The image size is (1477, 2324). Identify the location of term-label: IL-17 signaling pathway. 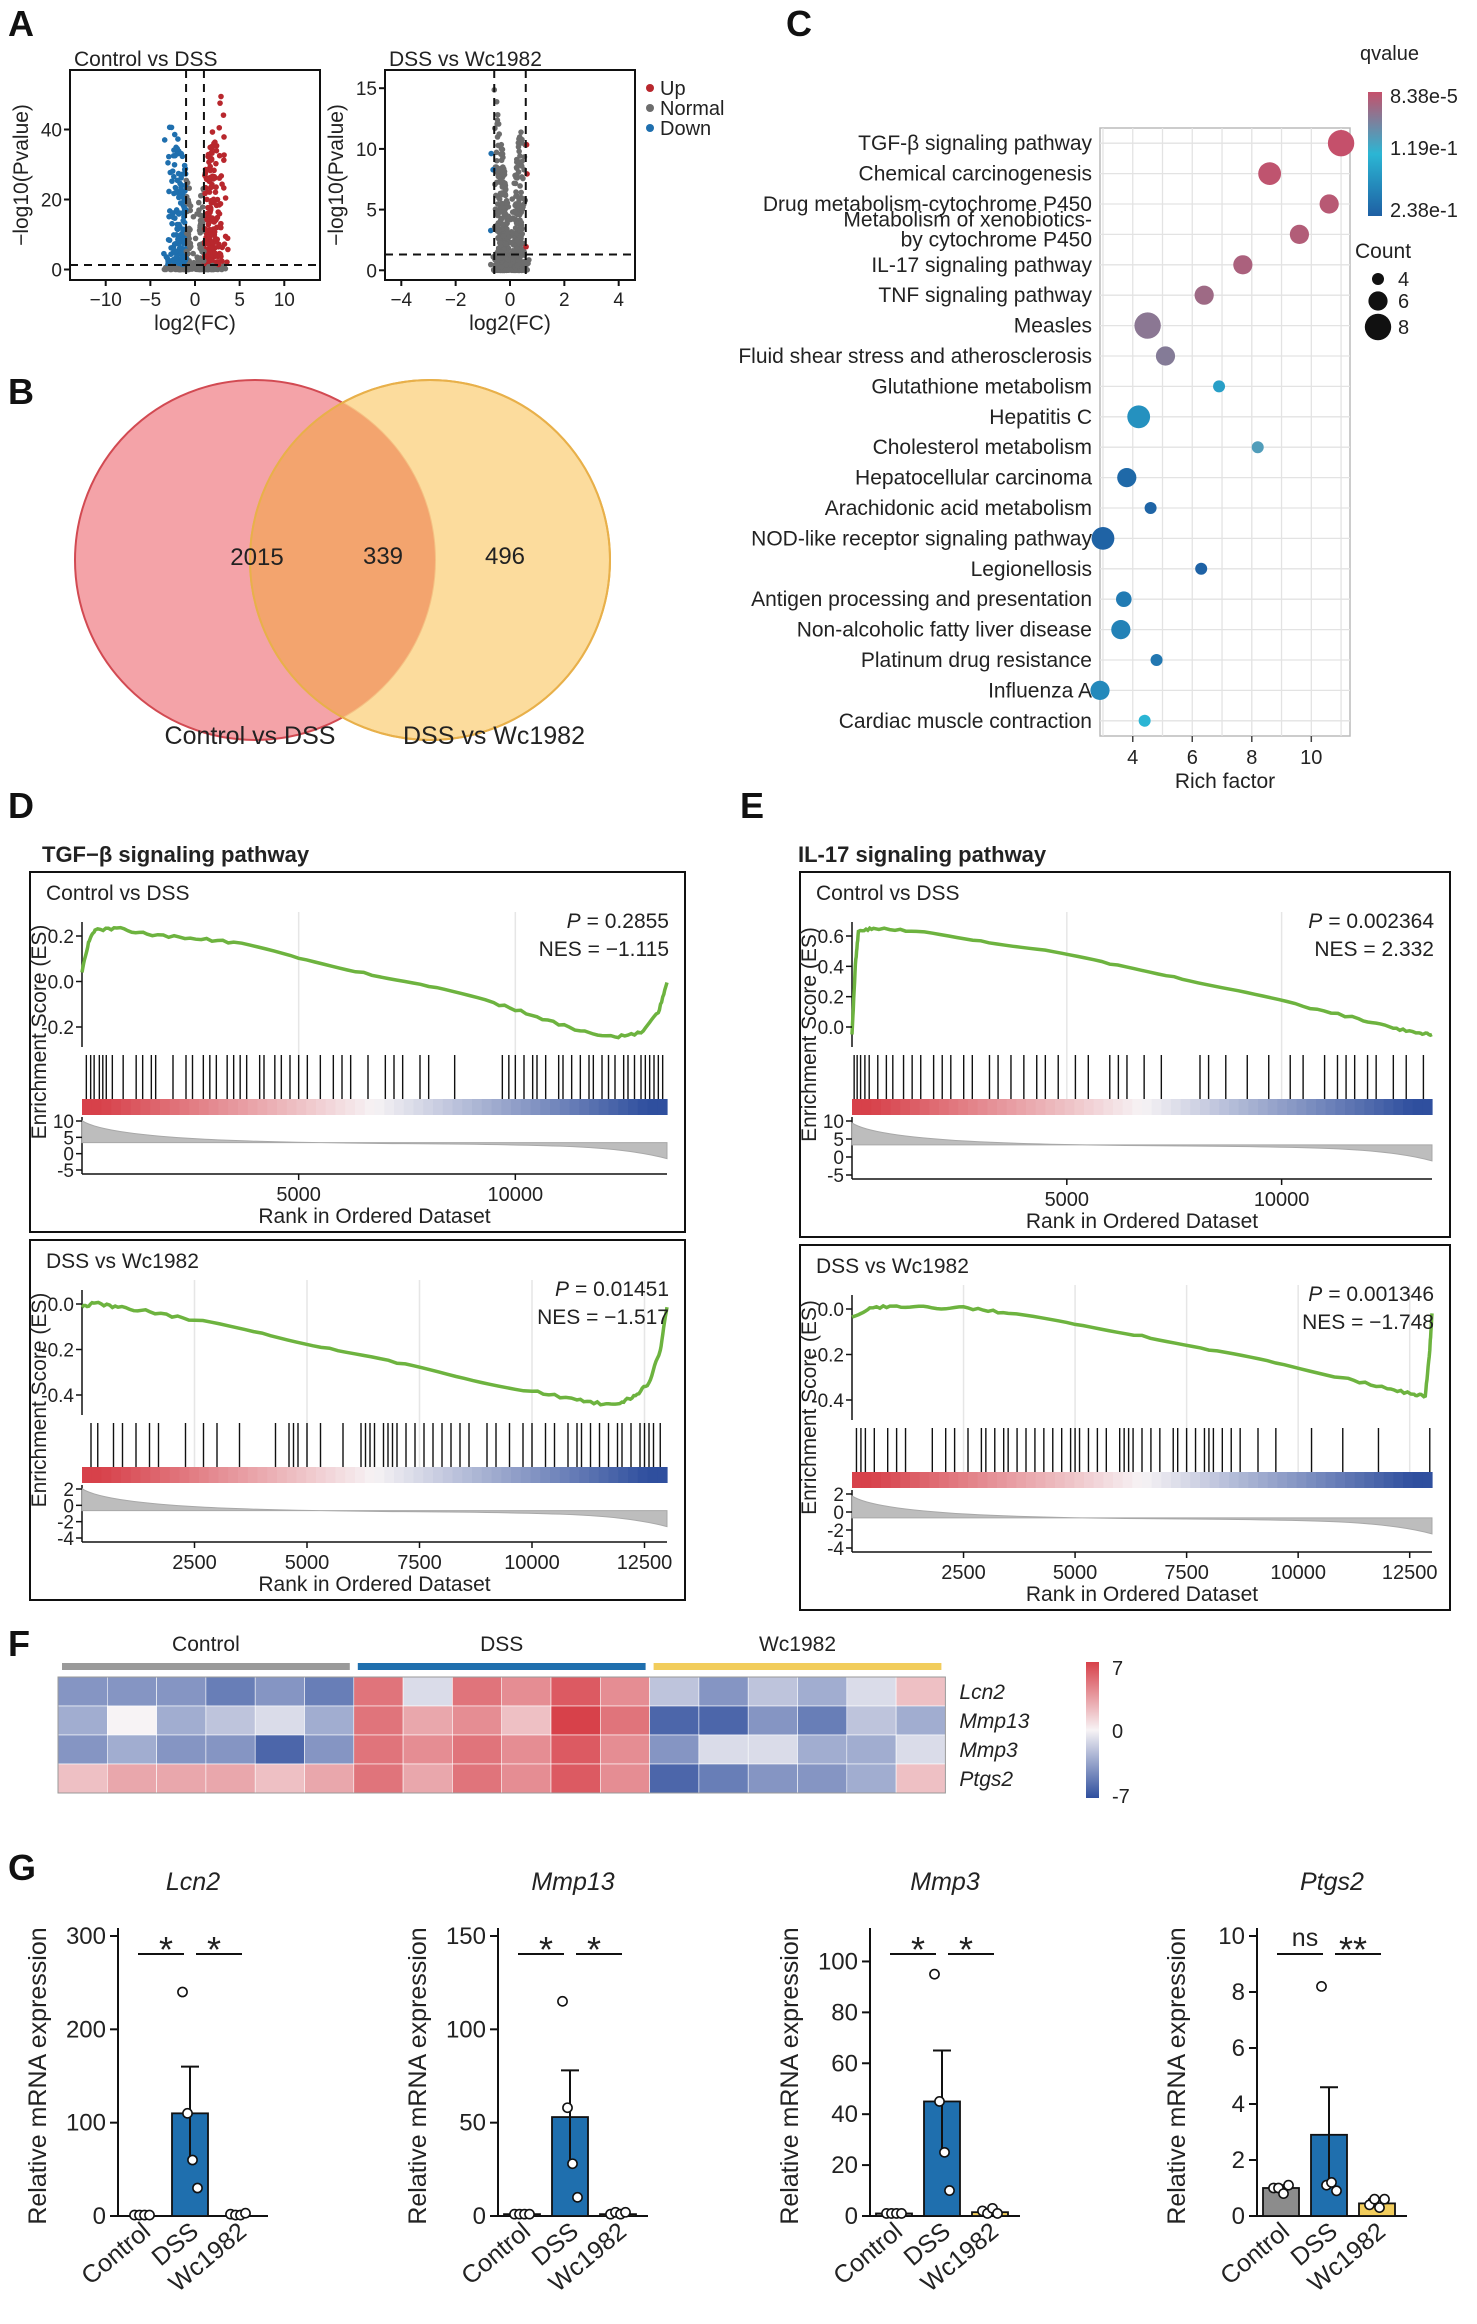
(981, 265).